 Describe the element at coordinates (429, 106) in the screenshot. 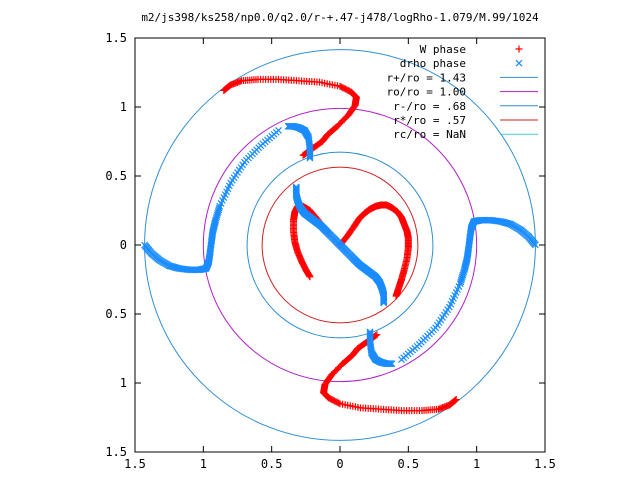

I see `legend-label: r-/ro = .68` at that location.